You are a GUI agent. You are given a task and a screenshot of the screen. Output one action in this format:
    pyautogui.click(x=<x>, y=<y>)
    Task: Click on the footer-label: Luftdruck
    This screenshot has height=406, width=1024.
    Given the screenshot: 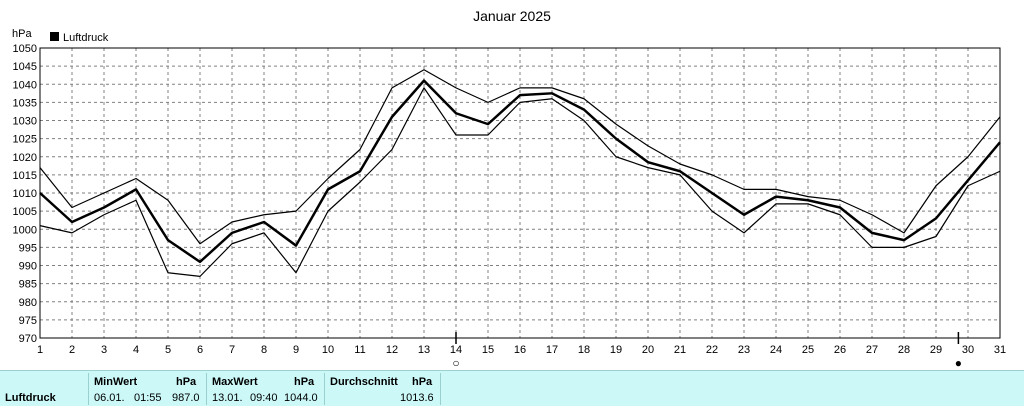 What is the action you would take?
    pyautogui.click(x=30, y=398)
    